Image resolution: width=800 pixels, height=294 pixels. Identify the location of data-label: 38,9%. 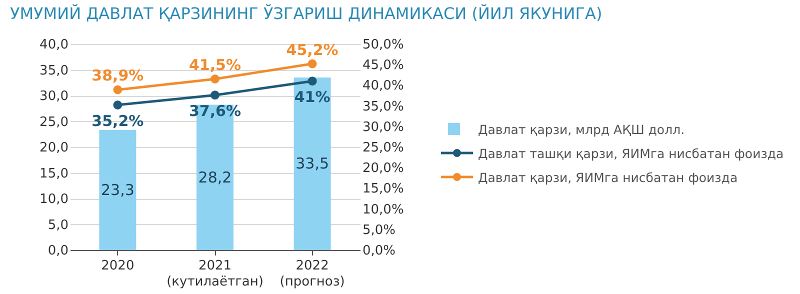
(118, 75).